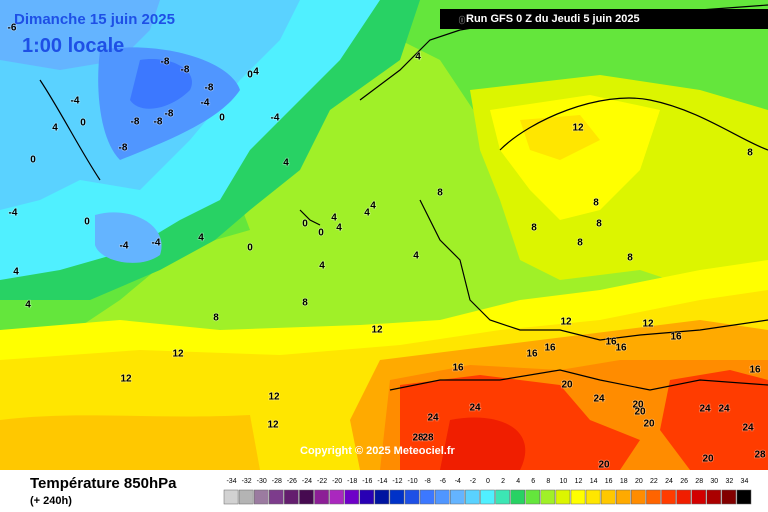  I want to click on scale-label: 14, so click(594, 481).